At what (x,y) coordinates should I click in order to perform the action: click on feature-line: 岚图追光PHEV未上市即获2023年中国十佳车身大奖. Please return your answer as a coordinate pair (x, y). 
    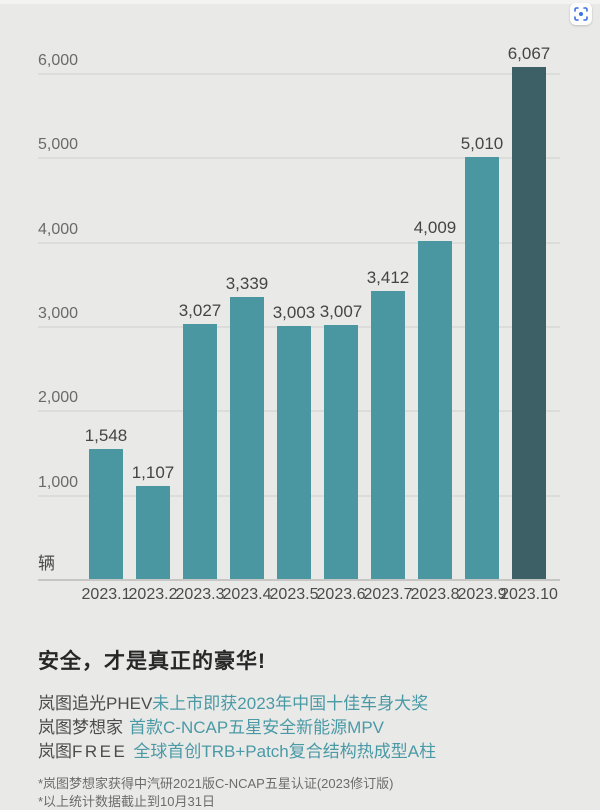
    Looking at the image, I should click on (308, 704).